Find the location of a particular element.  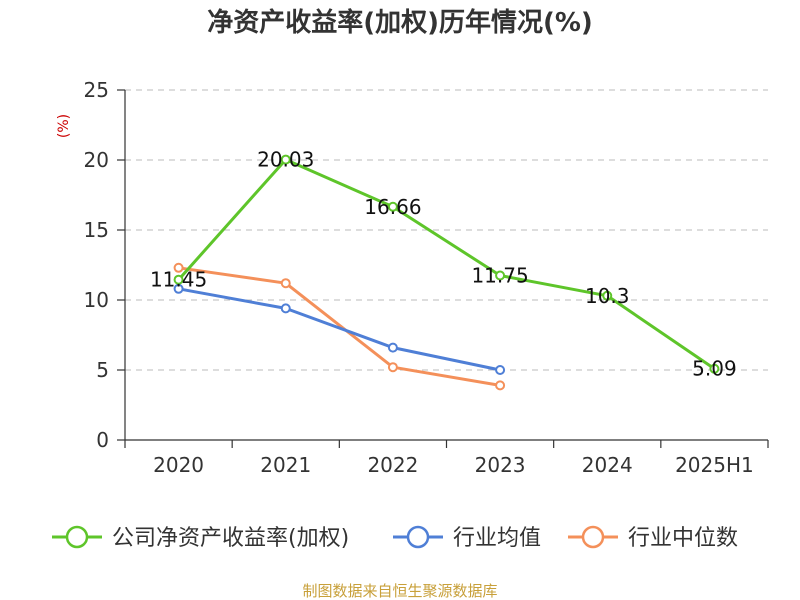

data-label-2023: 11.75 is located at coordinates (499, 276).